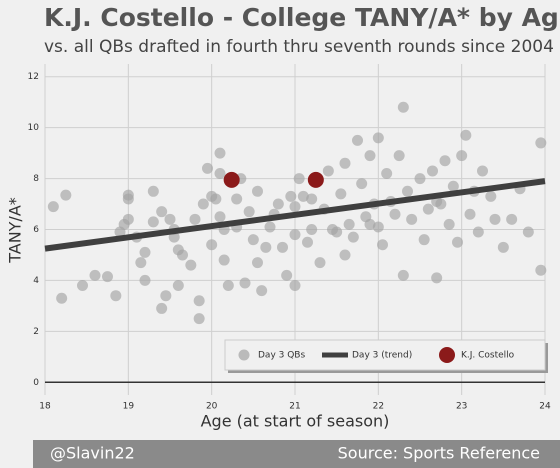 The image size is (560, 468). What do you see at coordinates (296, 454) in the screenshot?
I see `footer-bar` at bounding box center [296, 454].